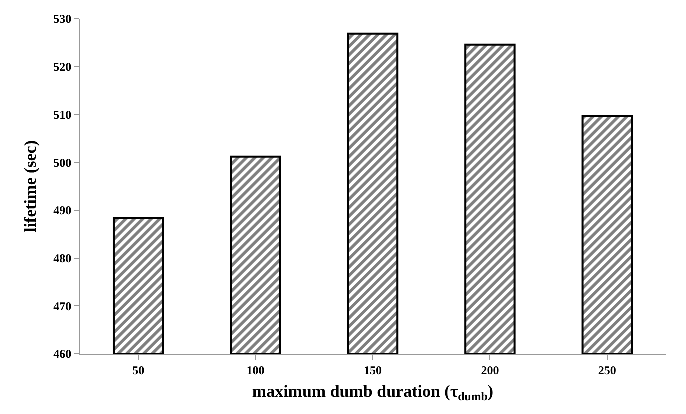 Image resolution: width=686 pixels, height=414 pixels. I want to click on x-tick-label: 150, so click(373, 370).